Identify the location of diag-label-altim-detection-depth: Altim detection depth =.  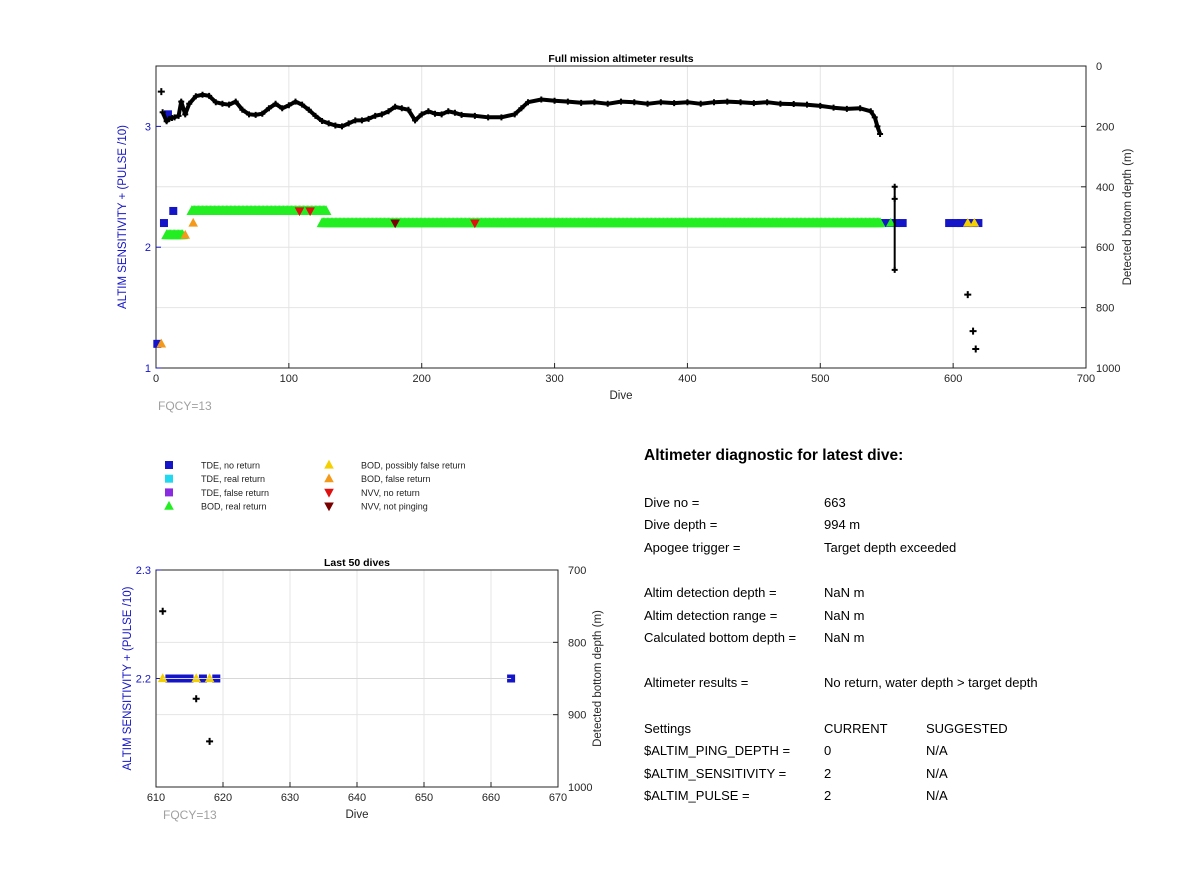
(710, 592).